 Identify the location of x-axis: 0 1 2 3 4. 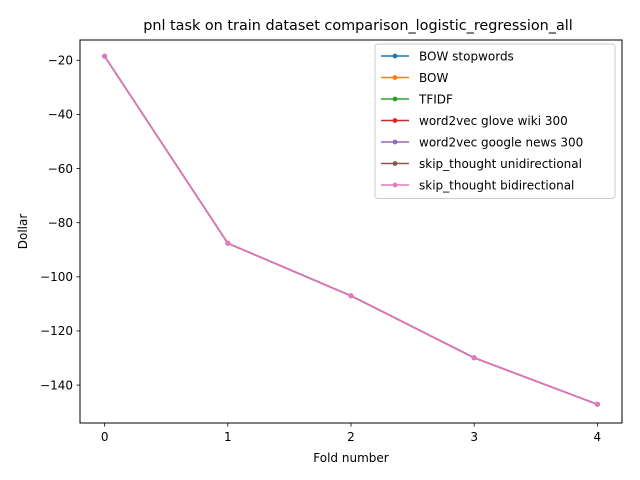
(351, 433).